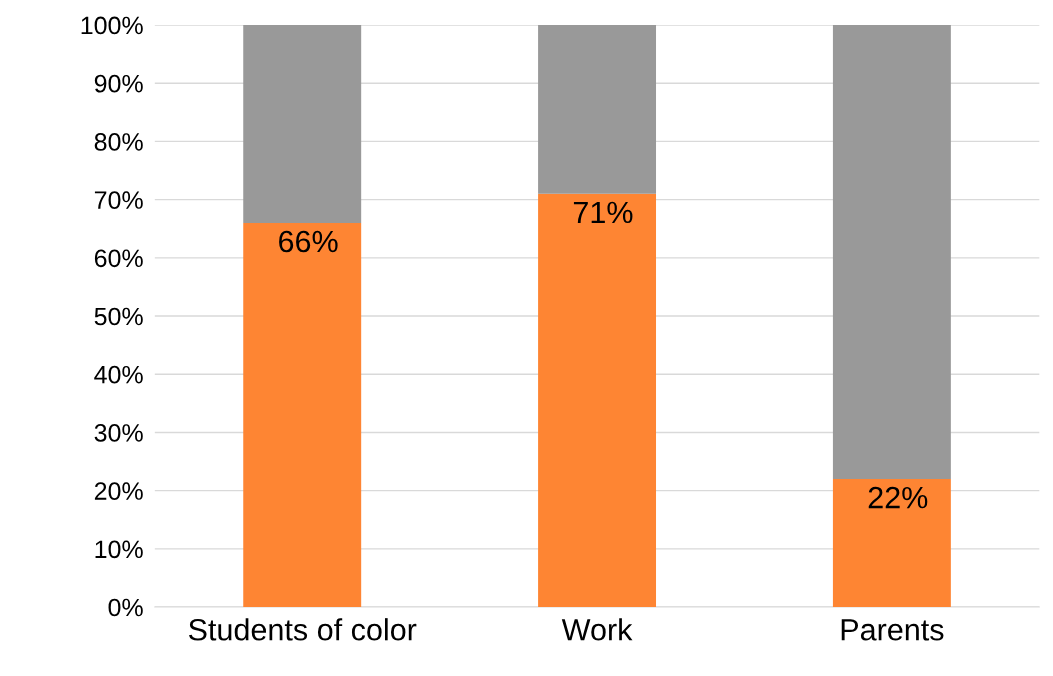 Image resolution: width=1053 pixels, height=676 pixels. What do you see at coordinates (308, 241) in the screenshot?
I see `data-label: 66%` at bounding box center [308, 241].